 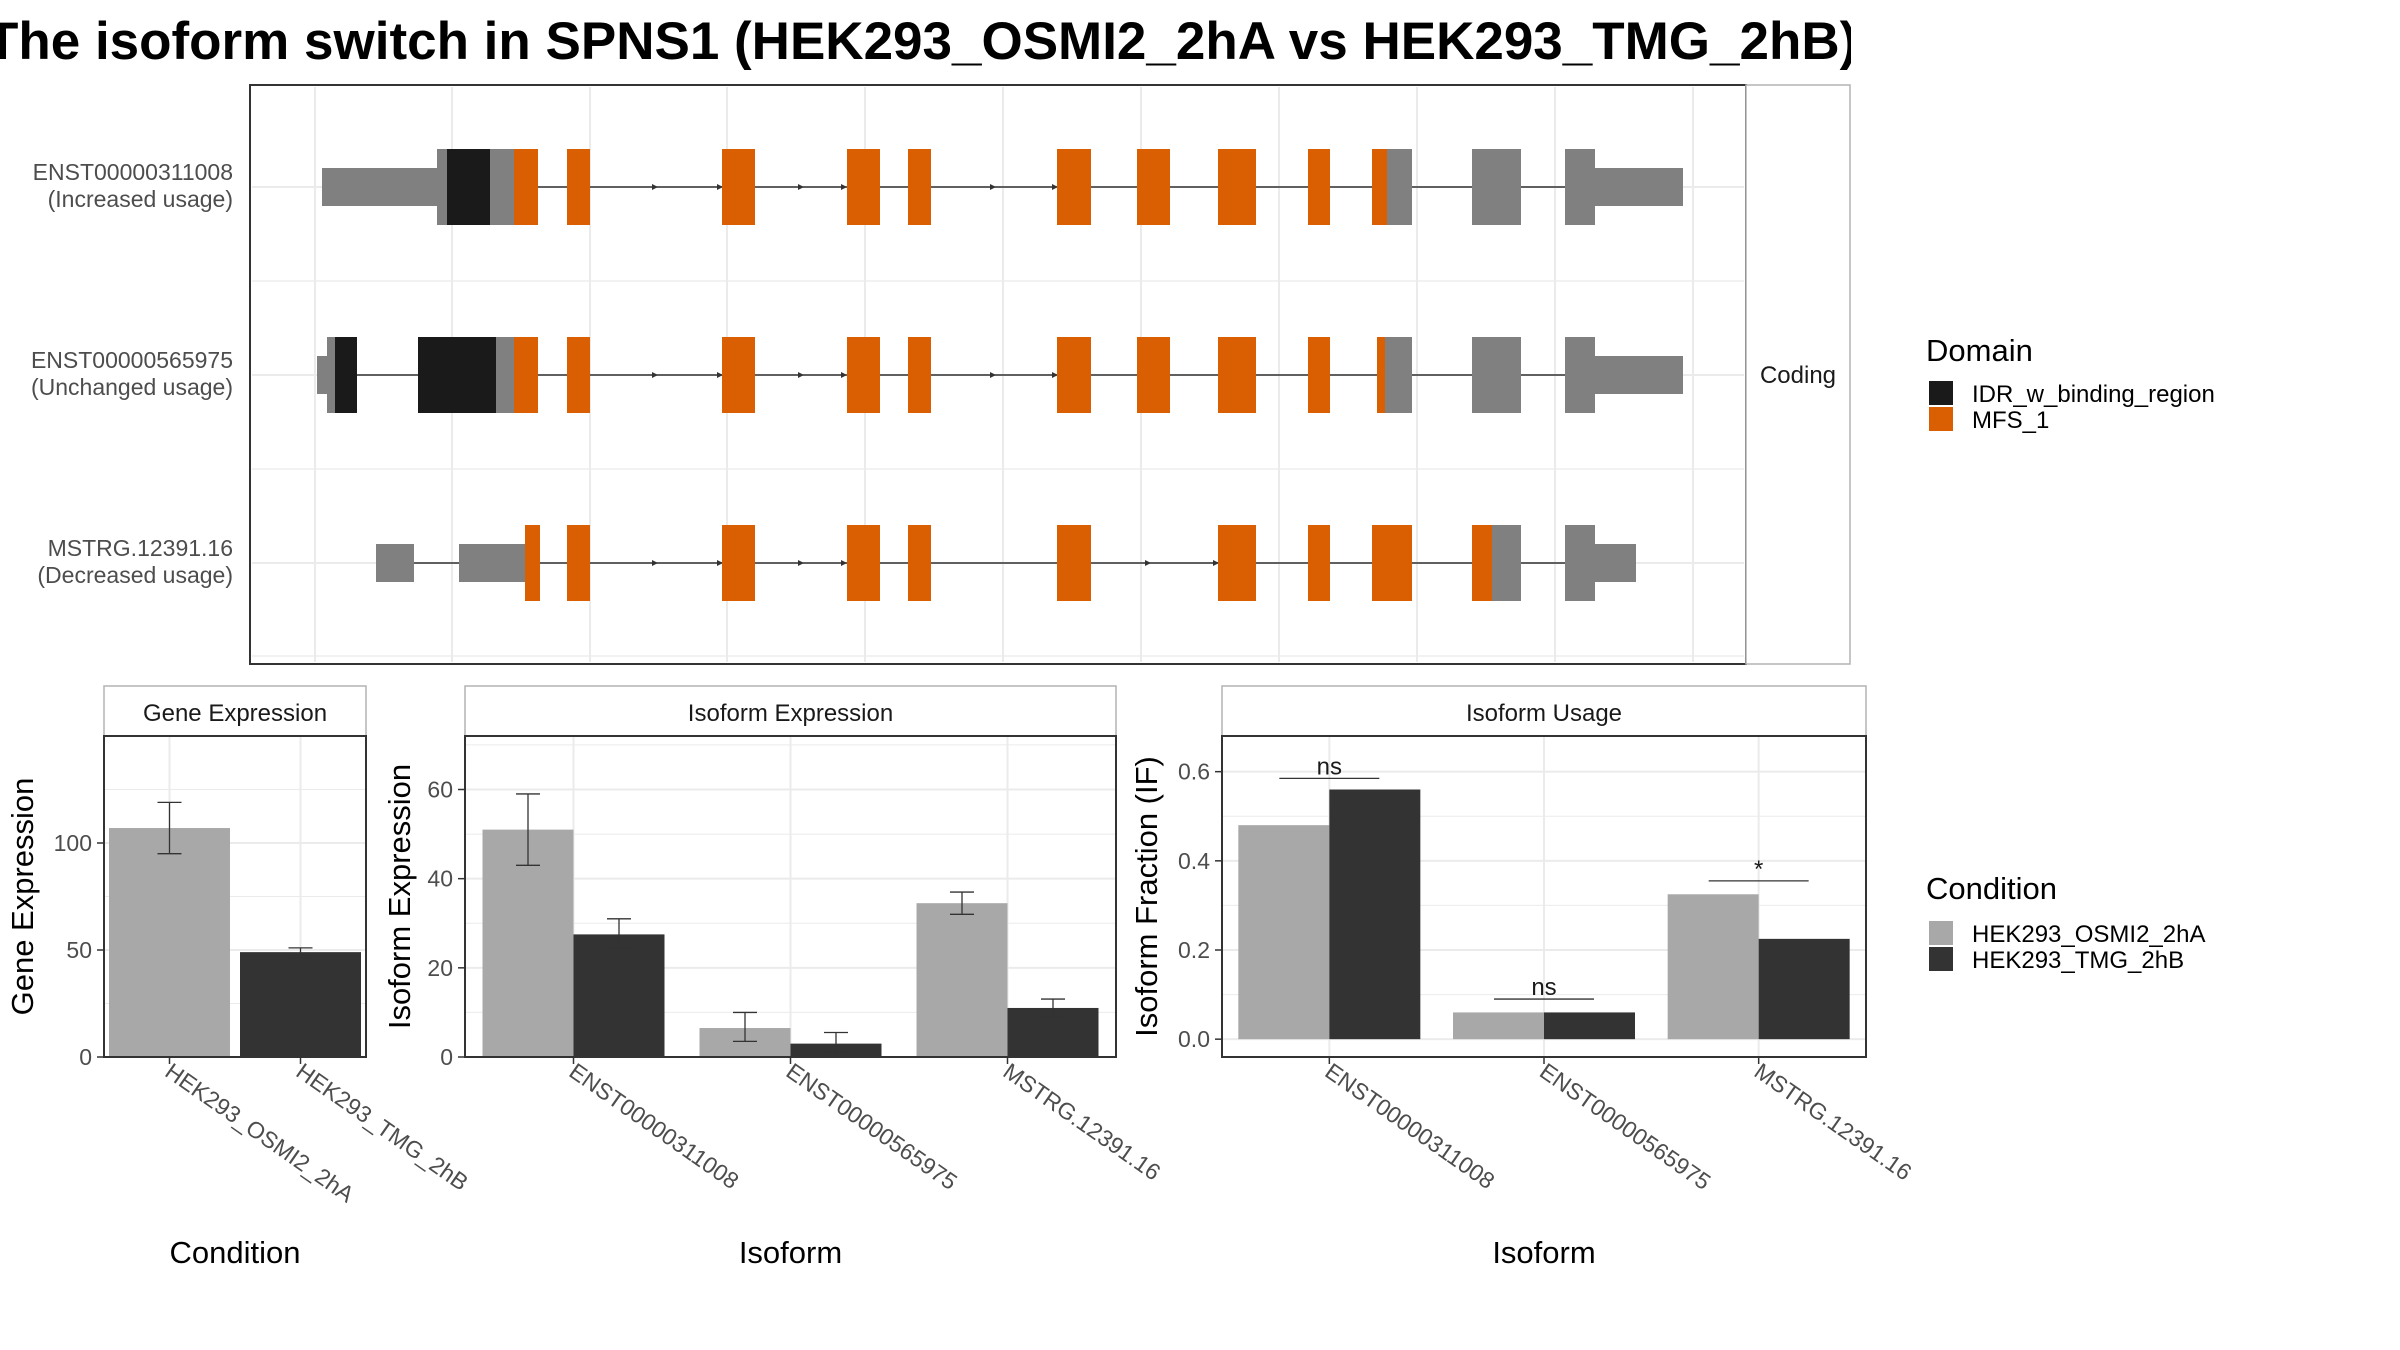 I want to click on y-tick-label: 0.2, so click(x=1194, y=950).